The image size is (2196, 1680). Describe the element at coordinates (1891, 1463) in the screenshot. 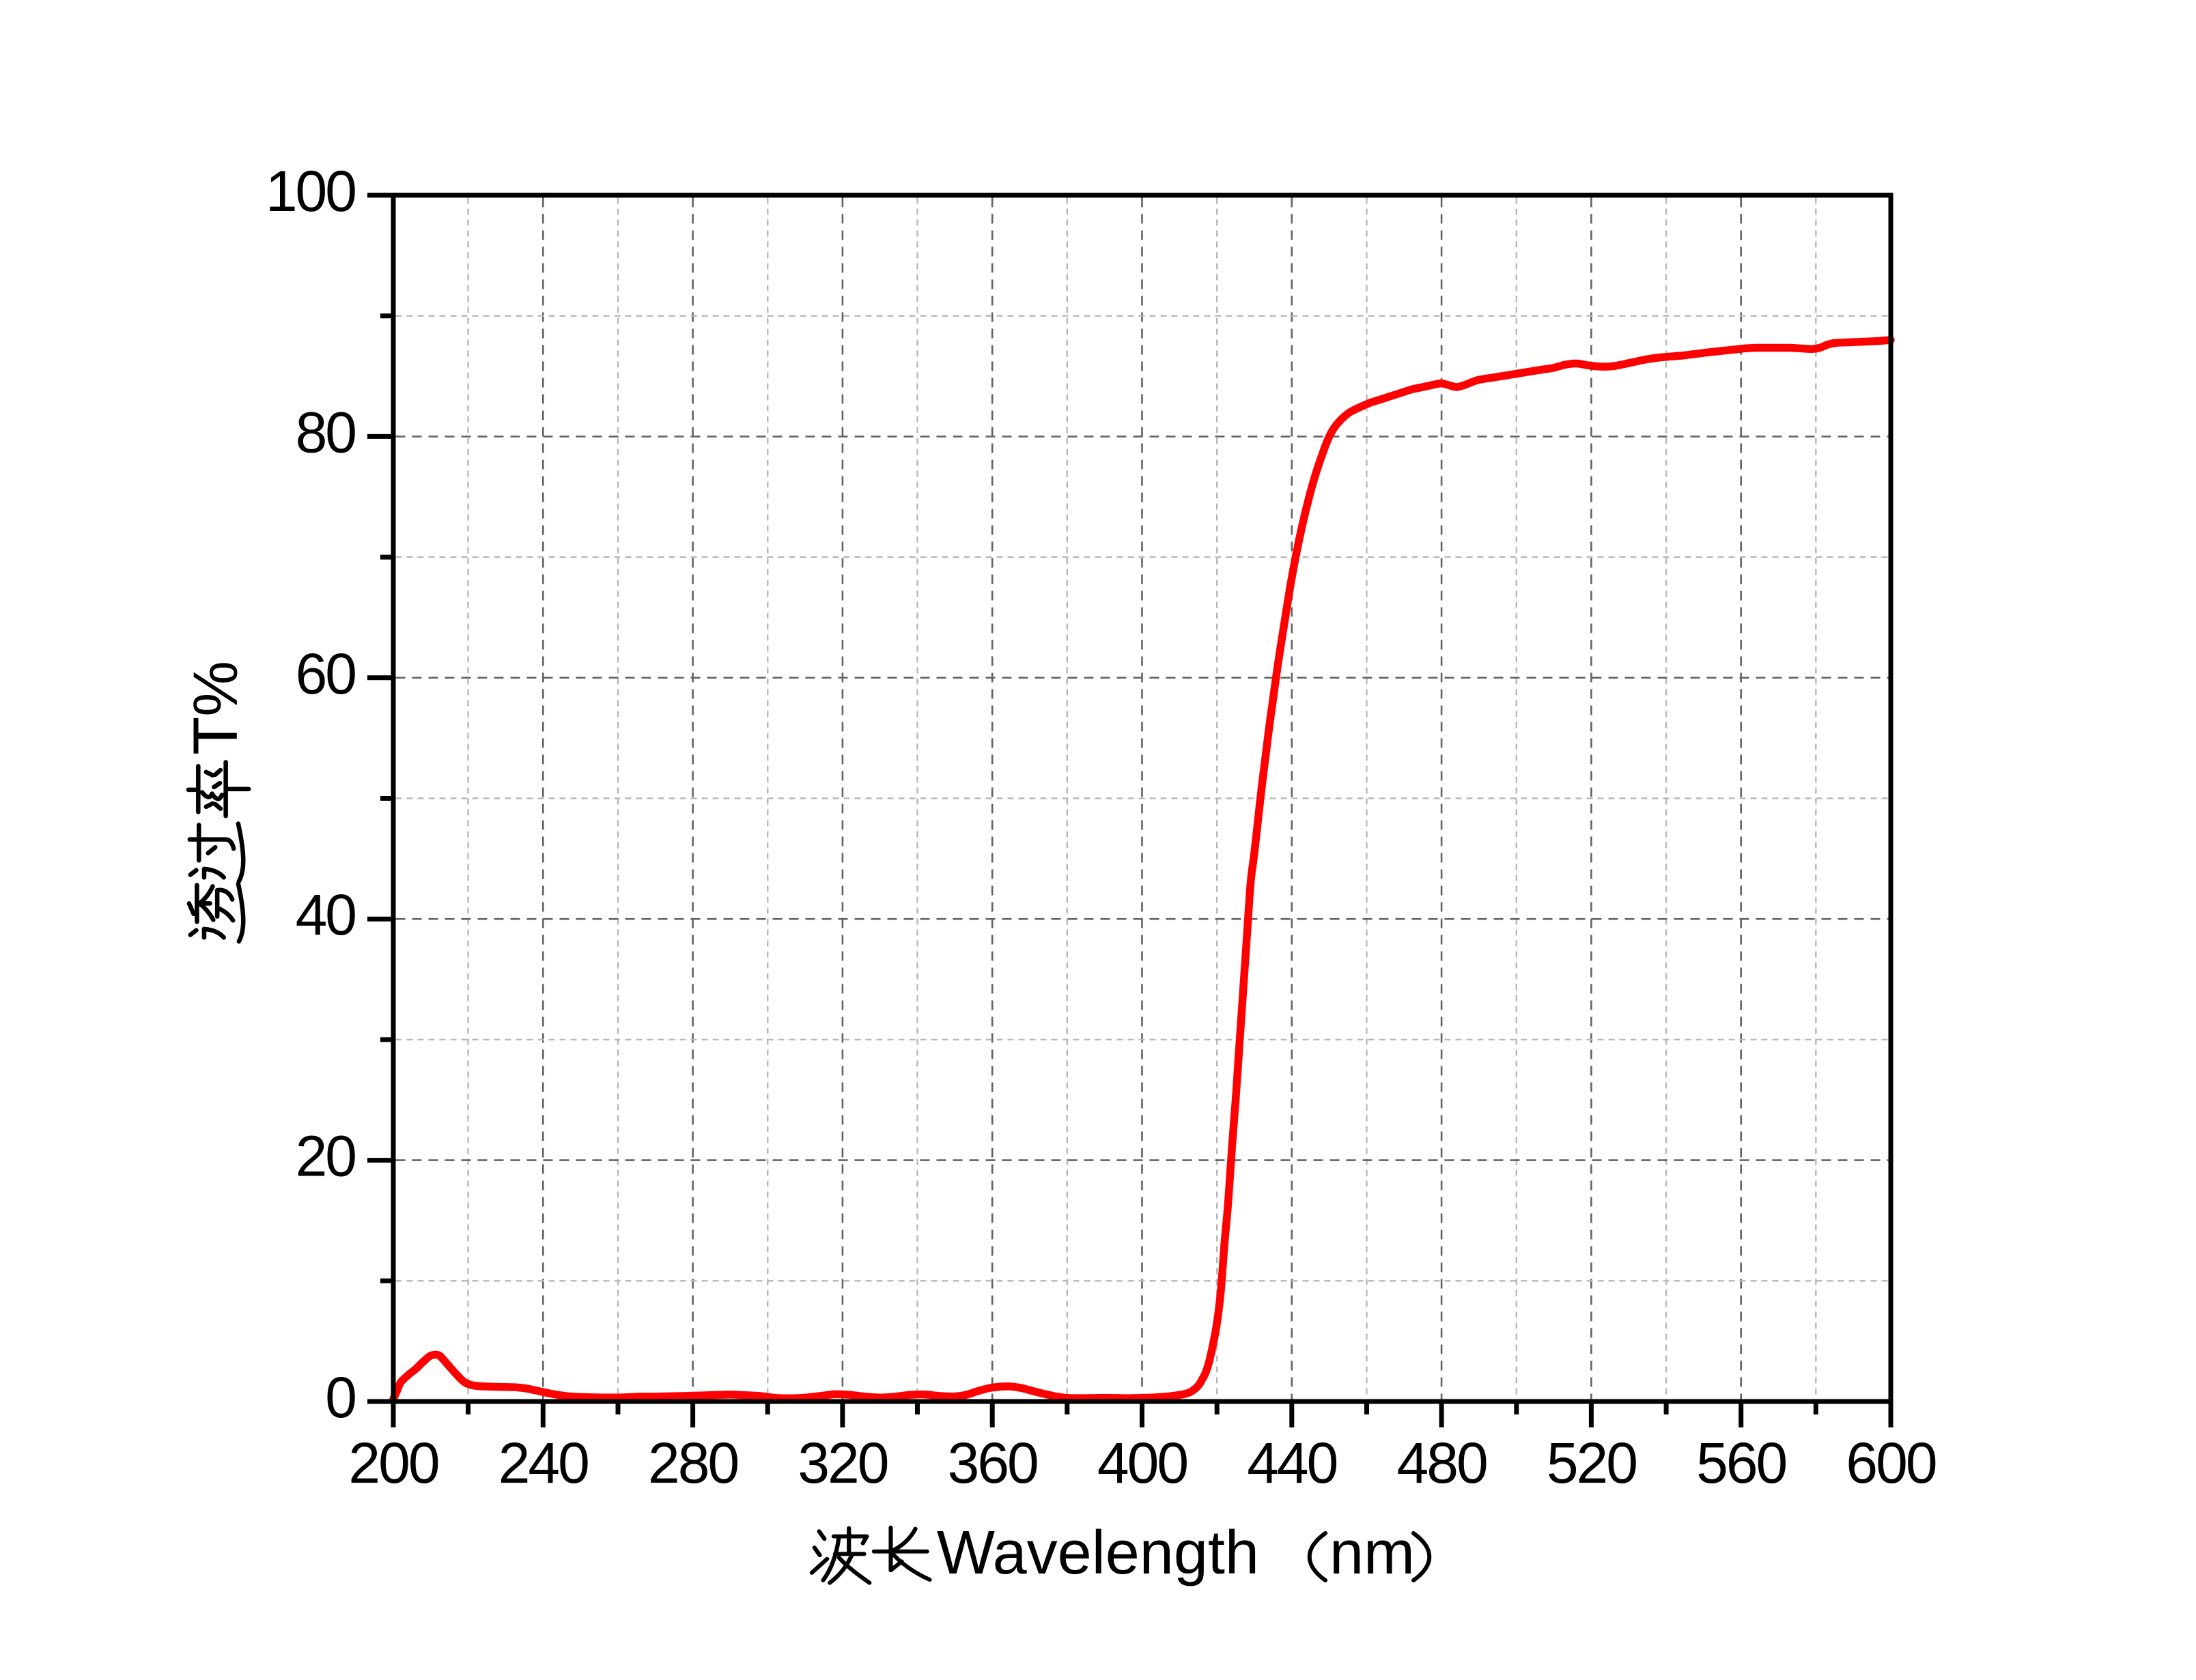

I see `svg-text: 600` at that location.